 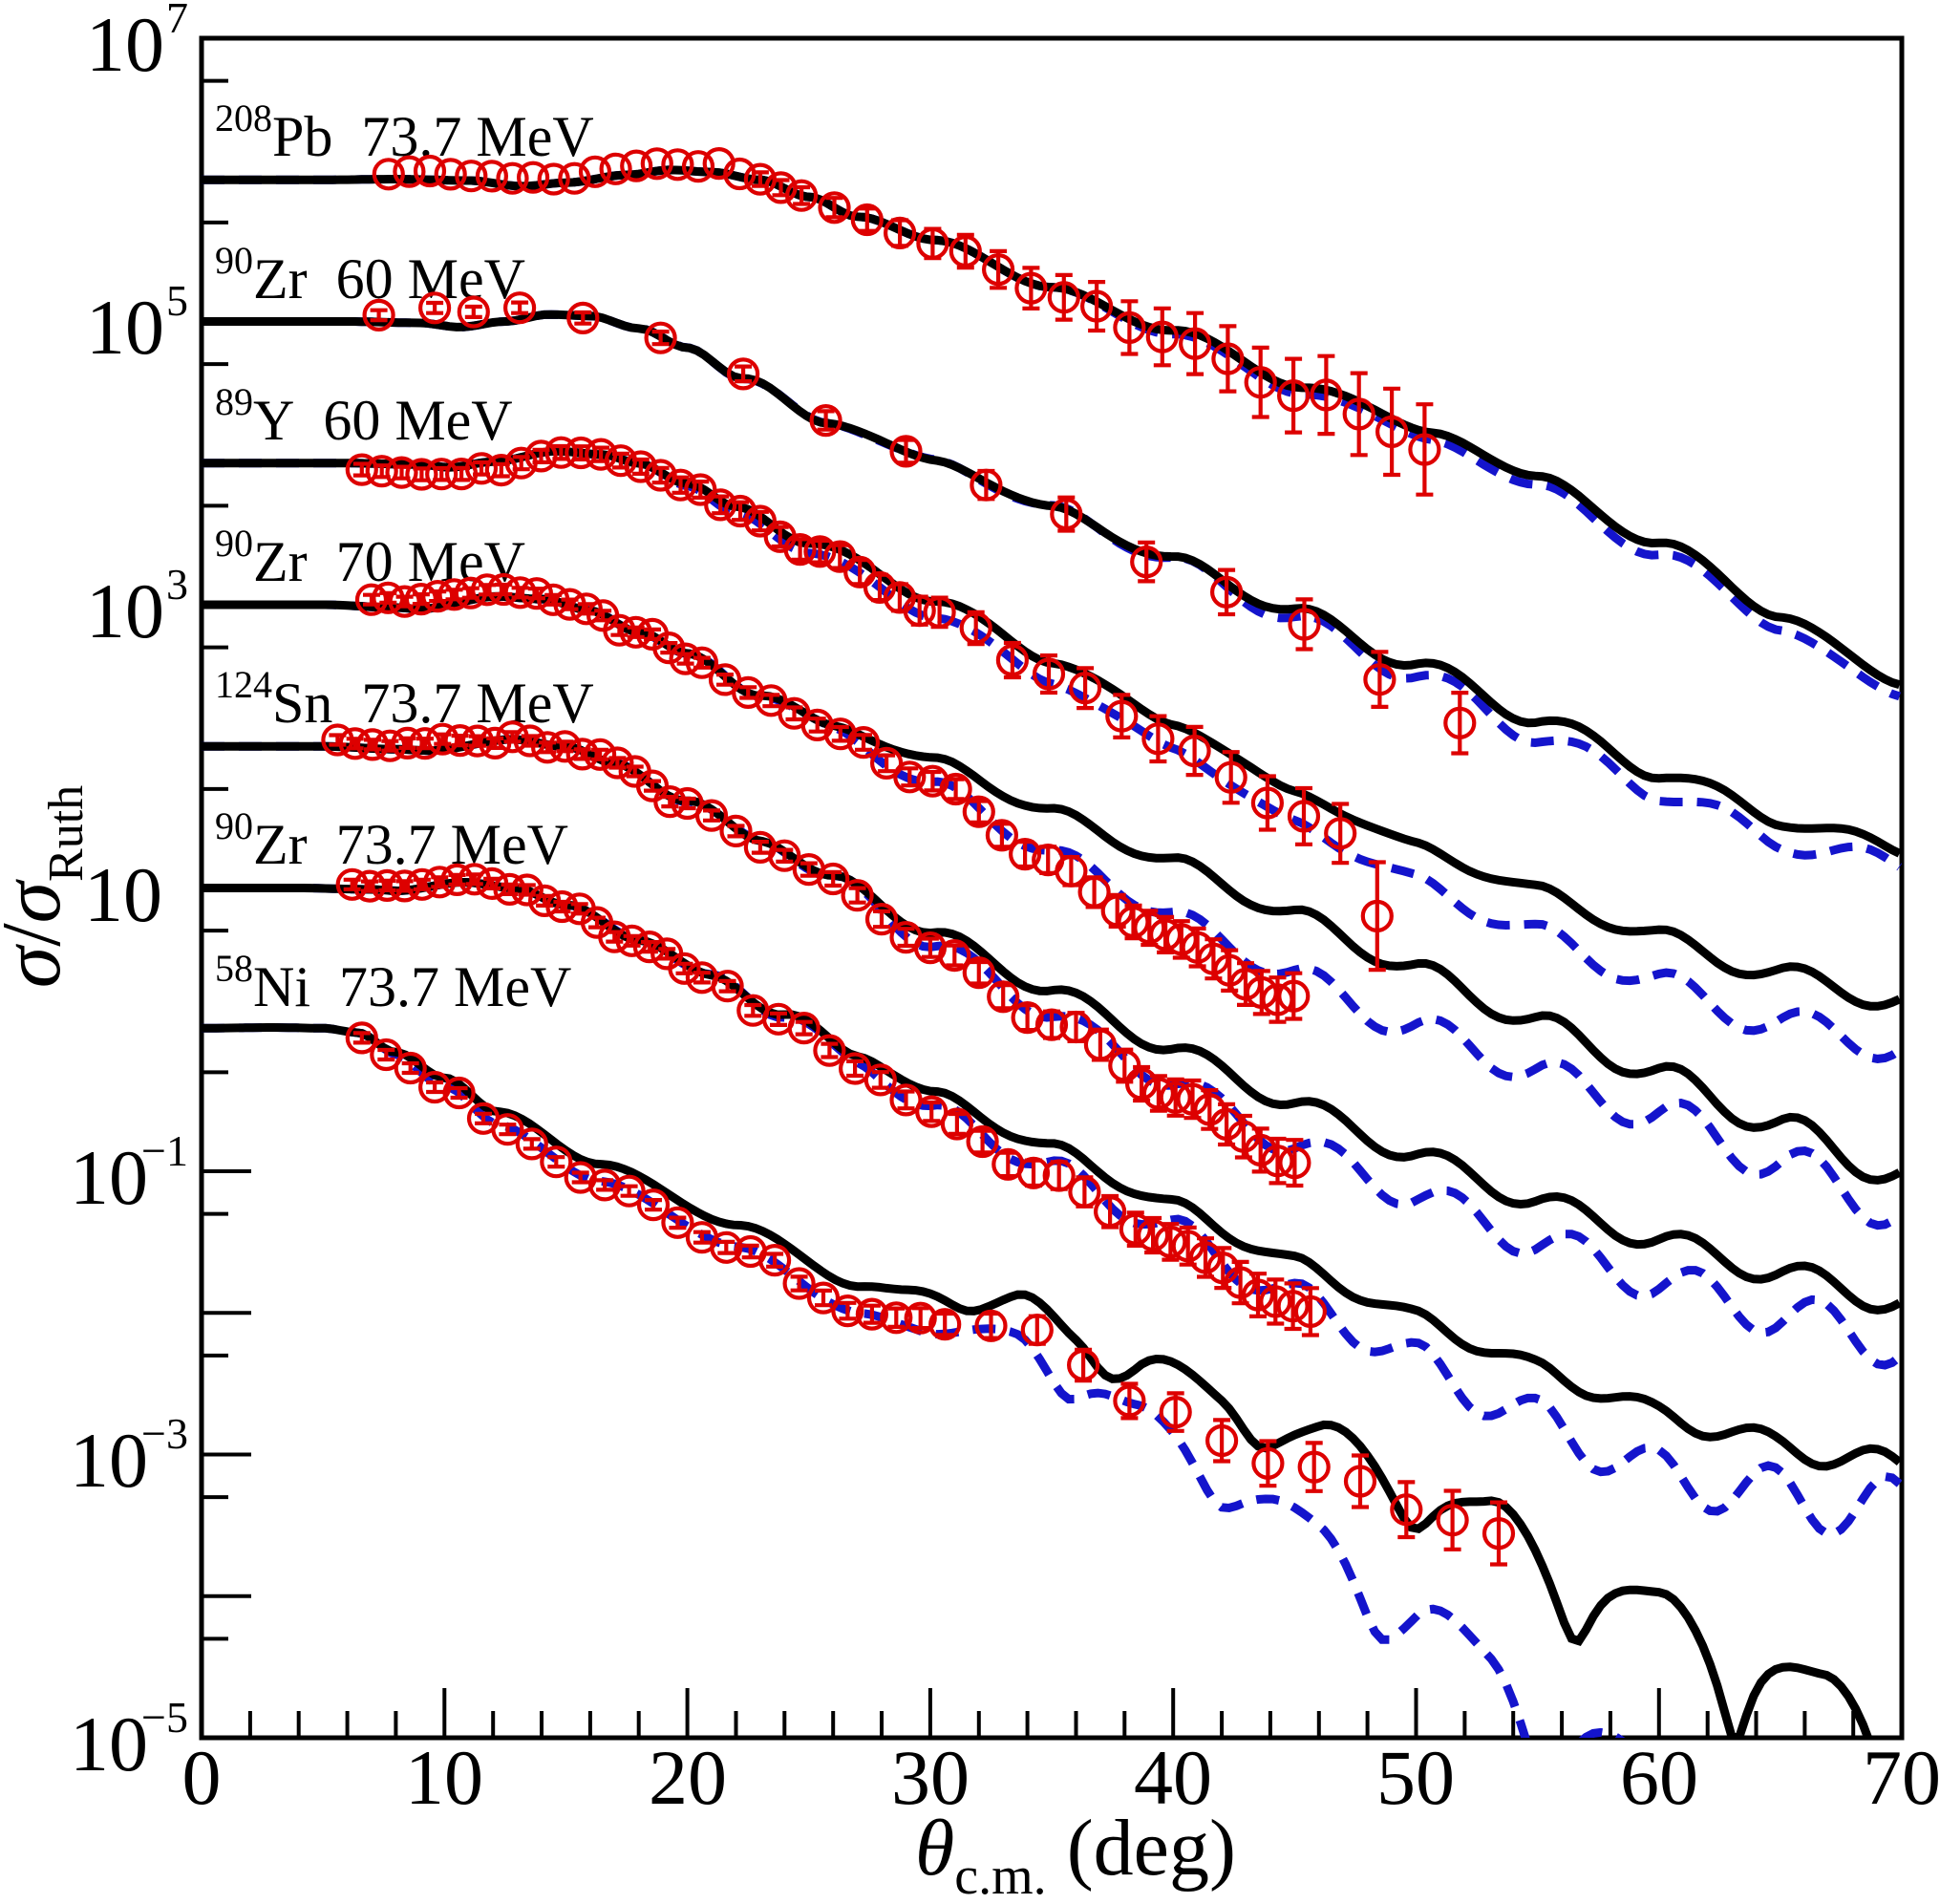 What do you see at coordinates (177, 584) in the screenshot?
I see `svg-text: 3` at bounding box center [177, 584].